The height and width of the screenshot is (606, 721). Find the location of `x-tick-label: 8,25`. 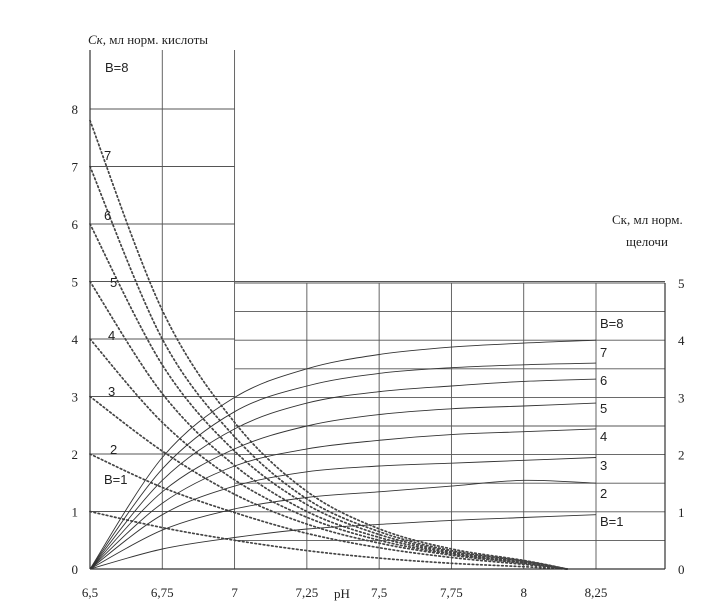

x-tick-label: 8,25 is located at coordinates (596, 592).